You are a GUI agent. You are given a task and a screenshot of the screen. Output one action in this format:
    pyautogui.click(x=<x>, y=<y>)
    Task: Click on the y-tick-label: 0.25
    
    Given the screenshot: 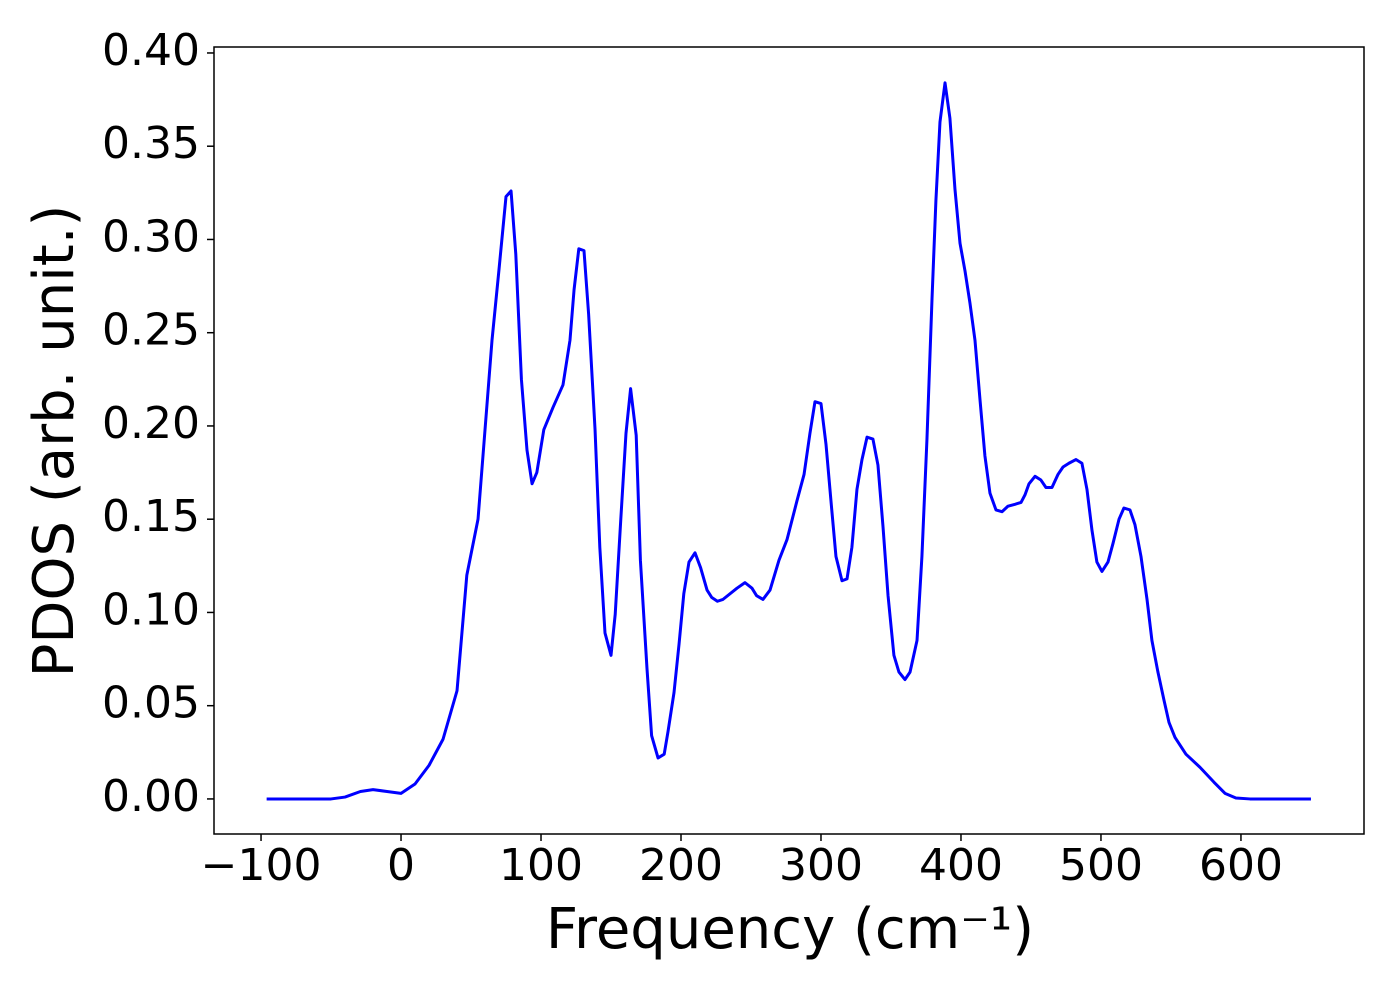 What is the action you would take?
    pyautogui.click(x=151, y=330)
    